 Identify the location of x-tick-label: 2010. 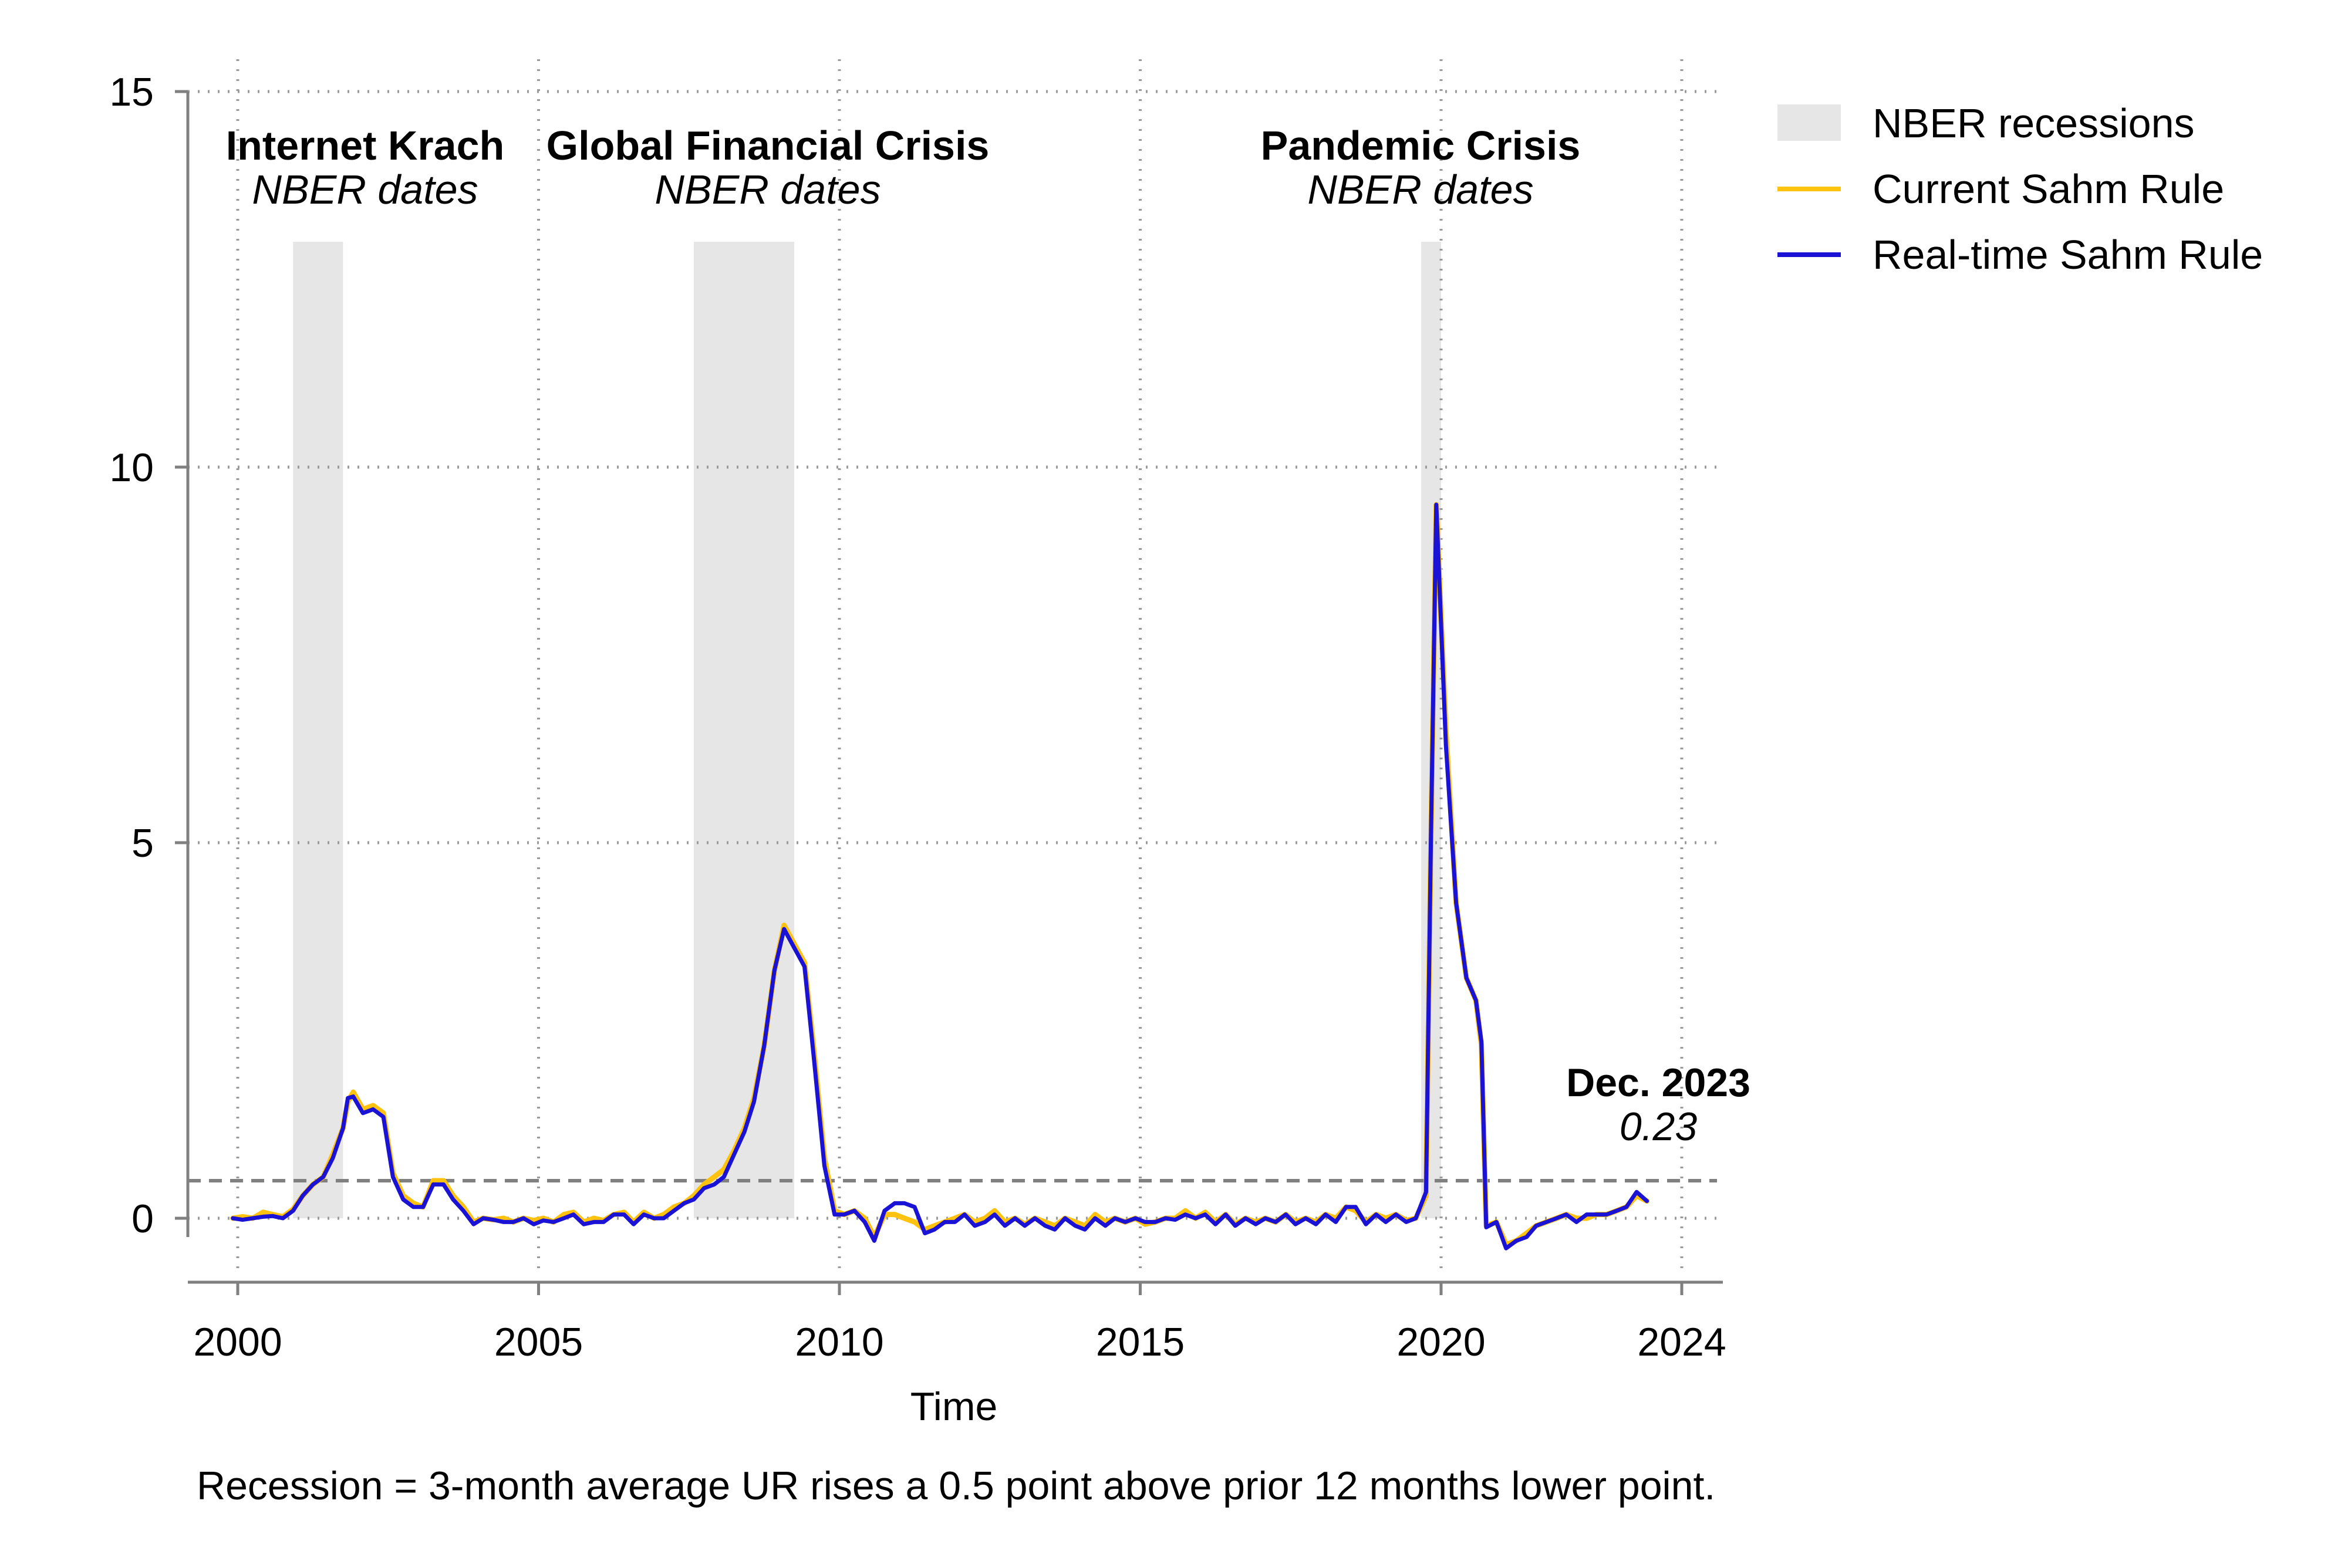
(839, 1342).